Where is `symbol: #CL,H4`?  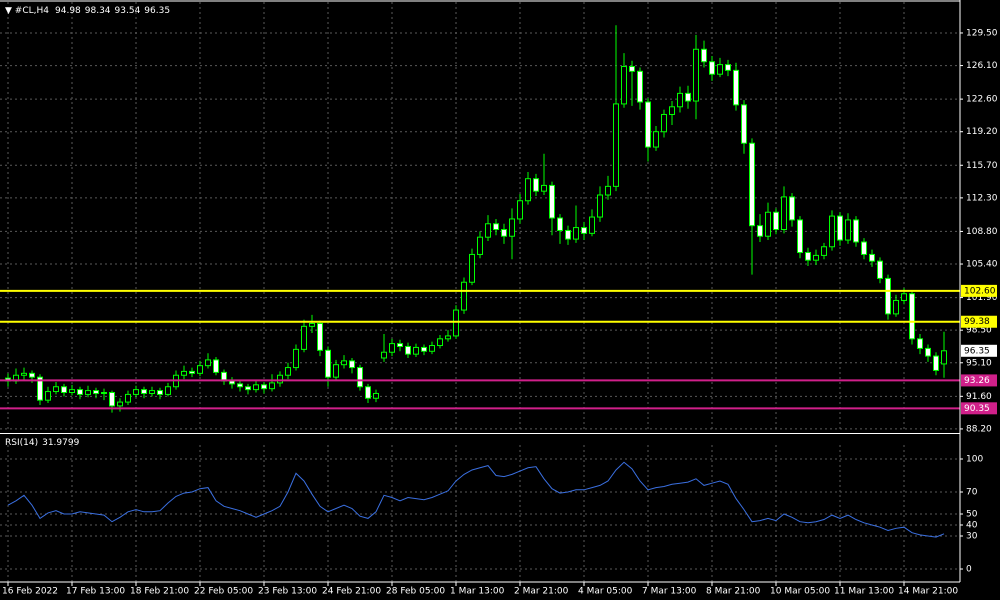
symbol: #CL,H4 is located at coordinates (32, 11).